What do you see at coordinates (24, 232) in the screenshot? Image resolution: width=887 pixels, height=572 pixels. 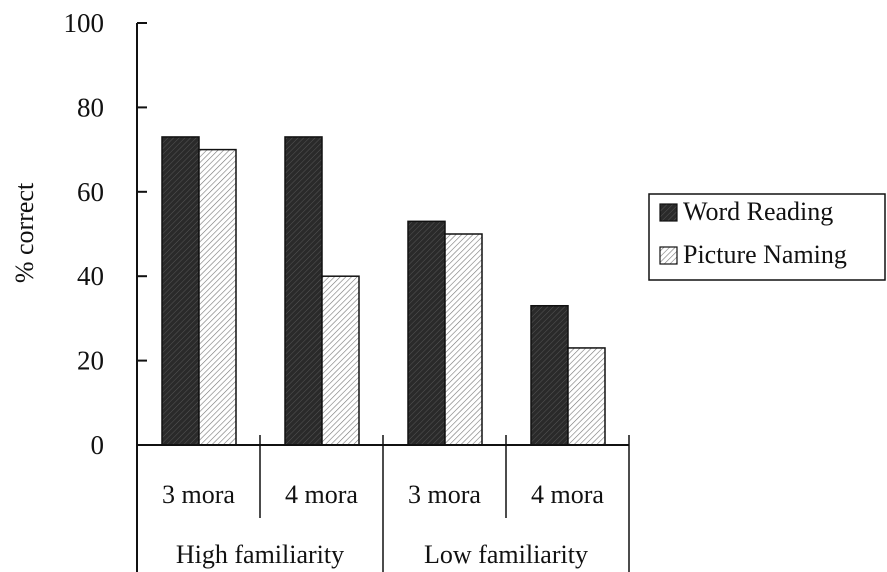 I see `y-axis-label: % correct` at bounding box center [24, 232].